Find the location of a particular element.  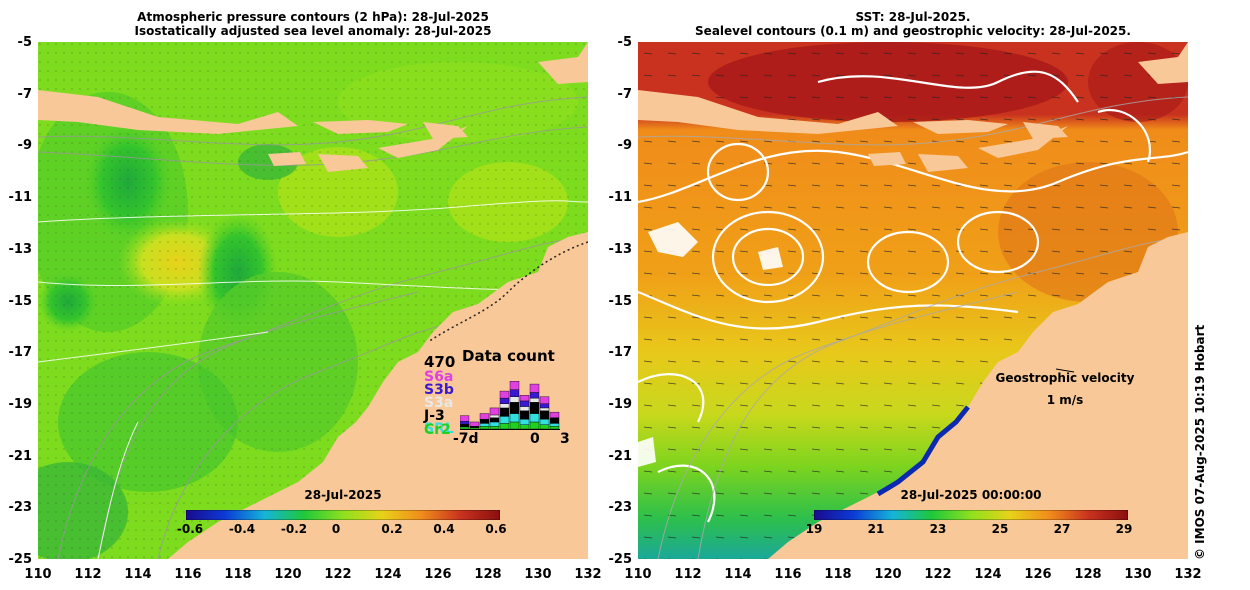

lon-tick: 122 is located at coordinates (338, 574).